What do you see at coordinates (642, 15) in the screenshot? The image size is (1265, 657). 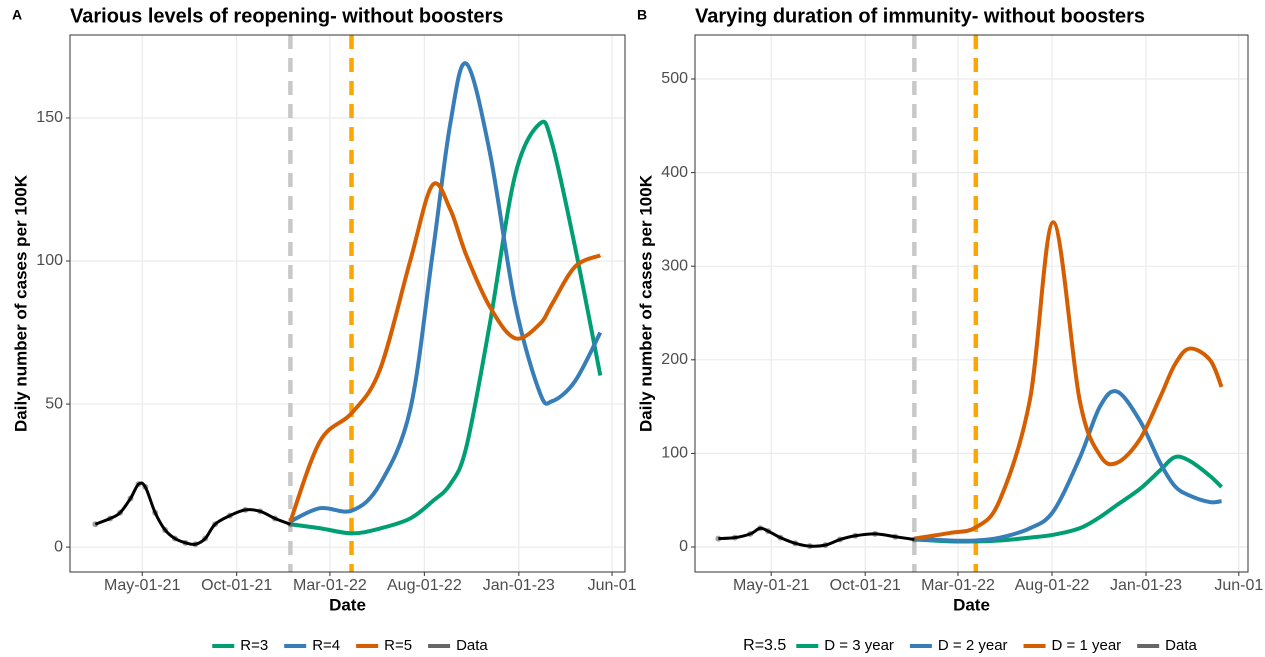 I see `panel-label: B` at bounding box center [642, 15].